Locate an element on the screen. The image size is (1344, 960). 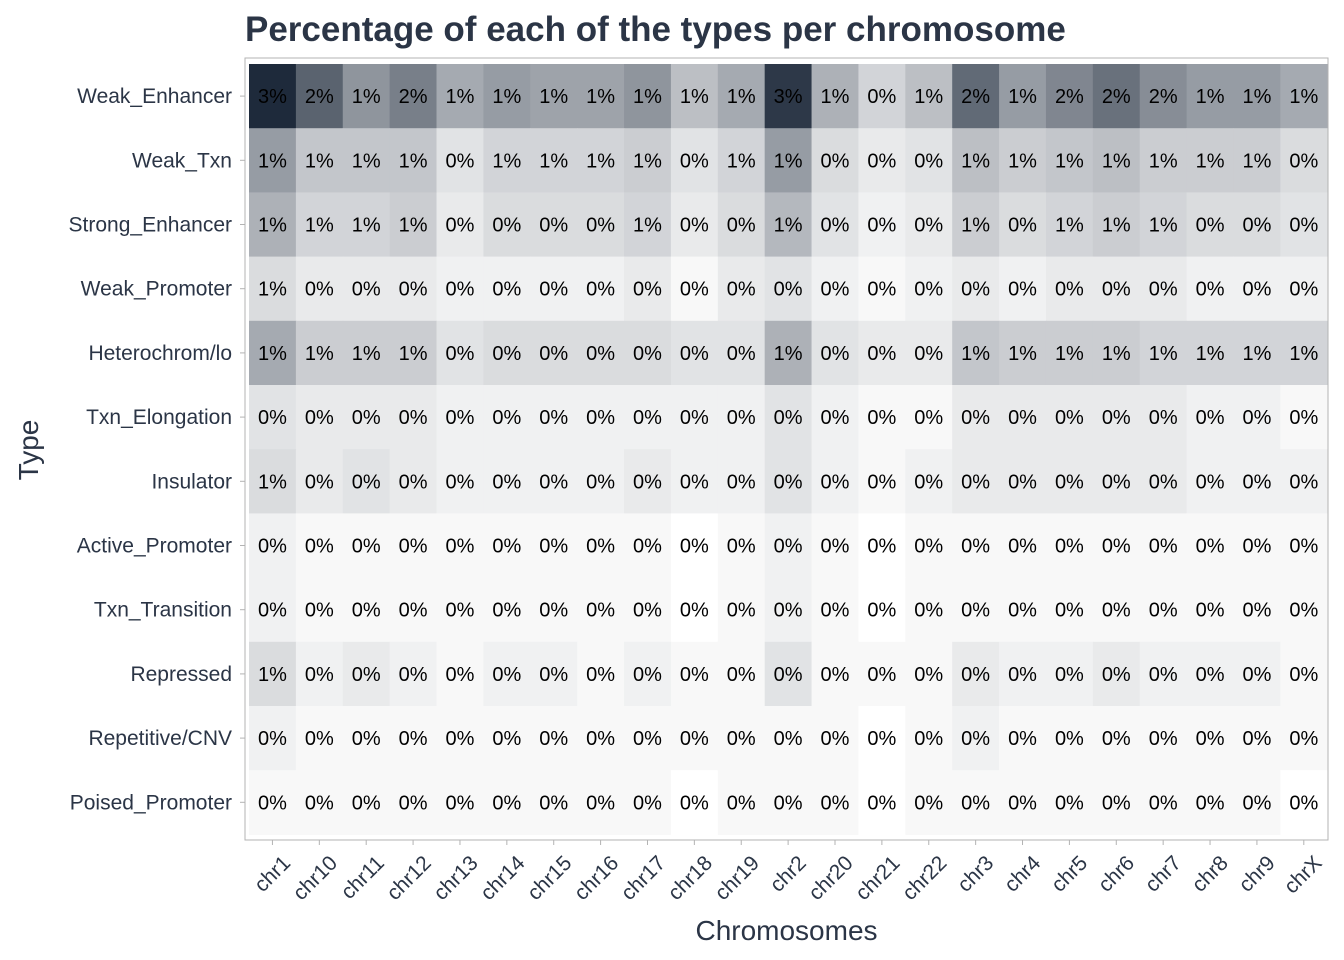
x-tick-label: chr8 is located at coordinates (1210, 873).